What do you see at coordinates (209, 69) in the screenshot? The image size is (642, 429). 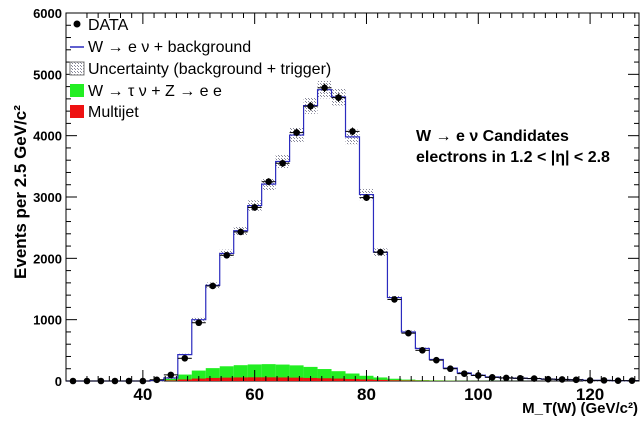 I see `legend-label-uncertainty: Uncertainty (background + trigger)` at bounding box center [209, 69].